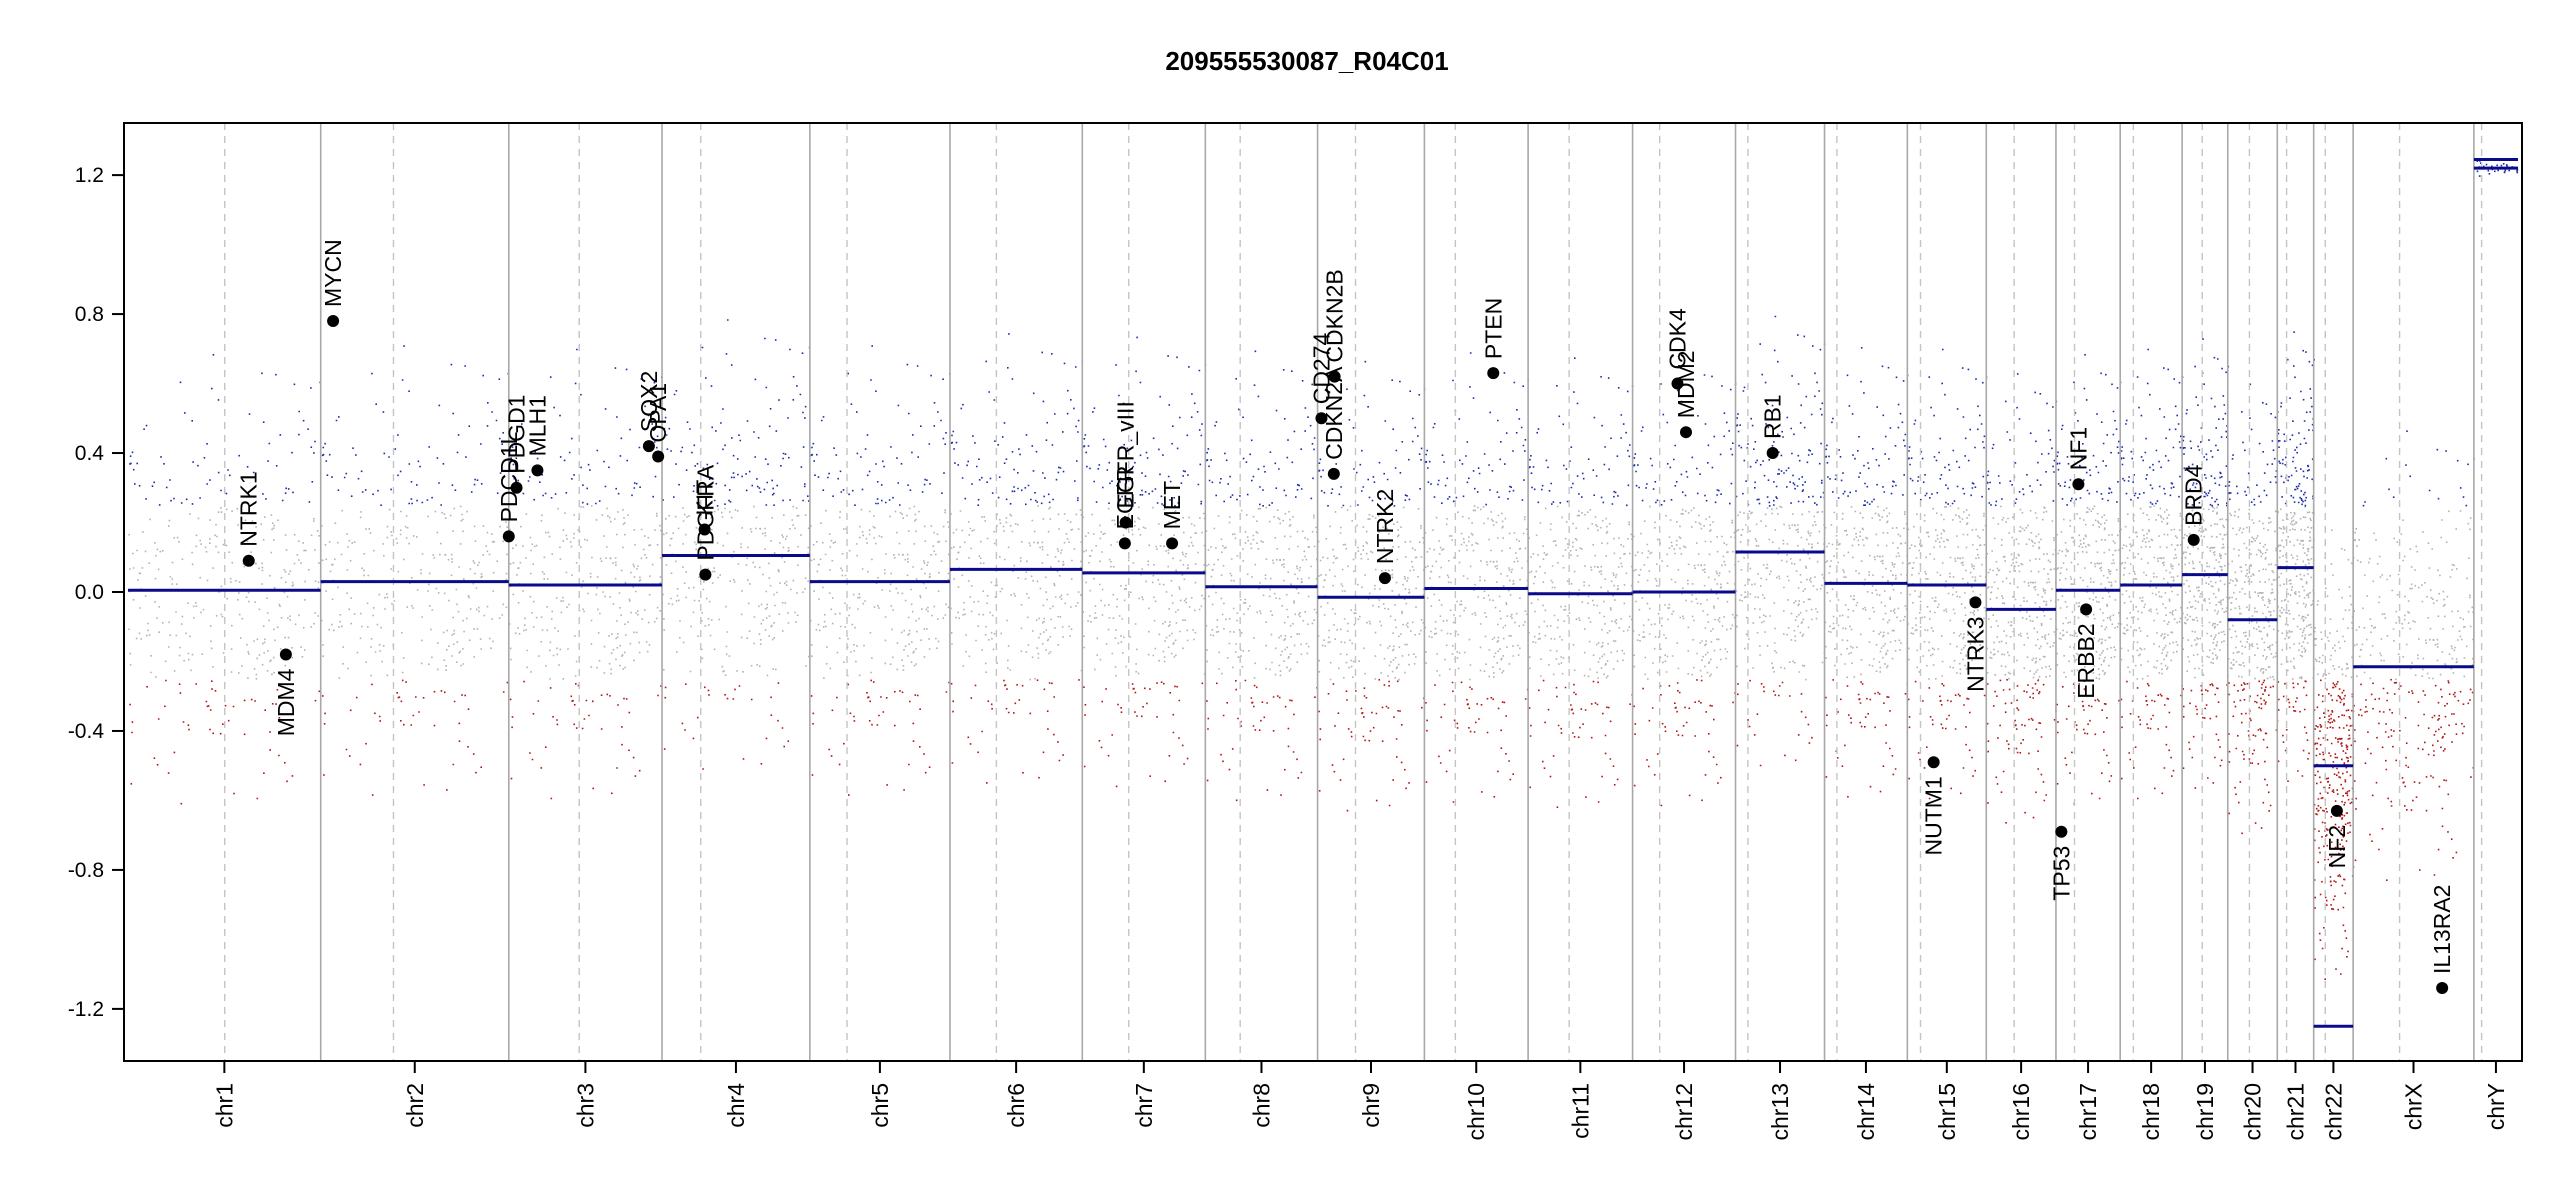 The width and height of the screenshot is (2550, 1200). What do you see at coordinates (89, 314) in the screenshot?
I see `y-tick-label: 0.8` at bounding box center [89, 314].